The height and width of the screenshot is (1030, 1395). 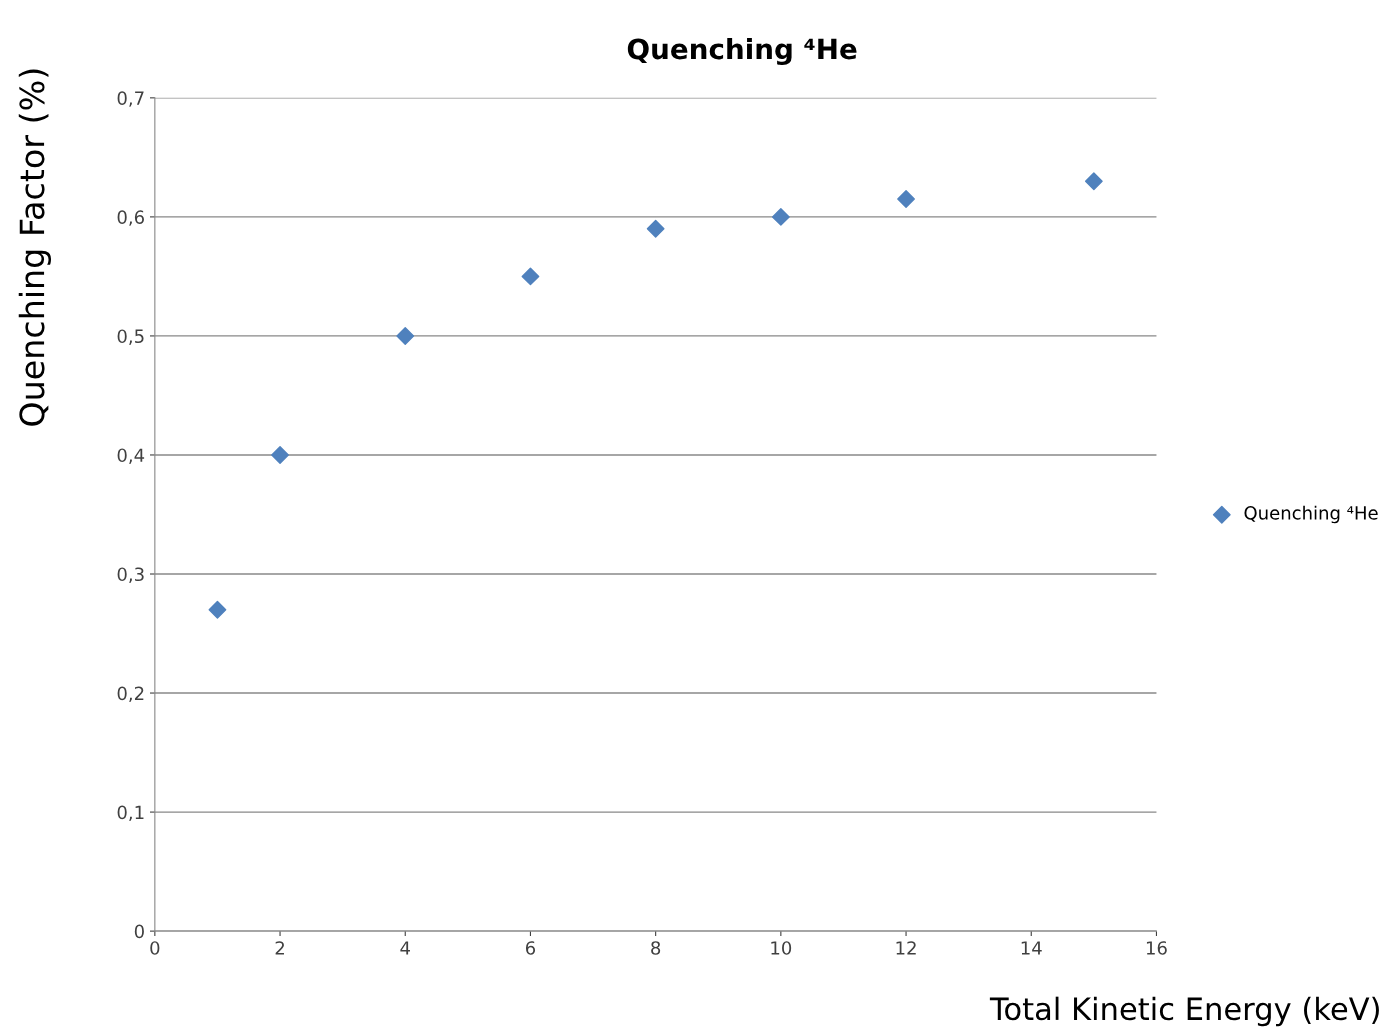 I want to click on x-tick-label: 2, so click(x=279, y=948).